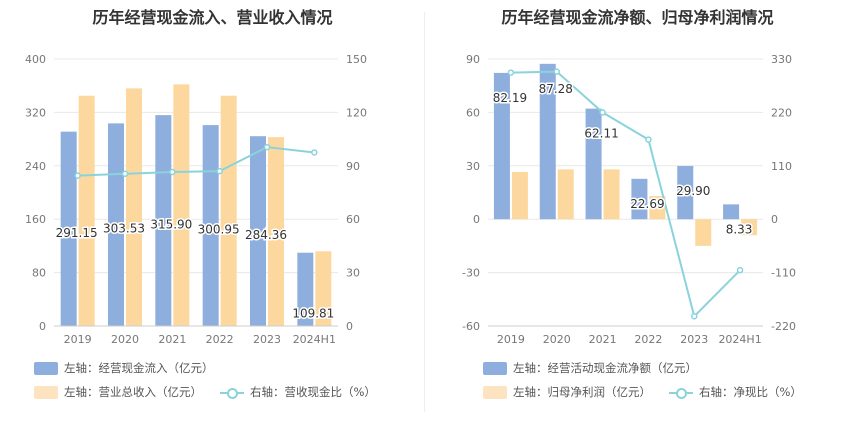 This screenshot has width=850, height=437. What do you see at coordinates (35, 219) in the screenshot?
I see `y-left-tick-label: 160` at bounding box center [35, 219].